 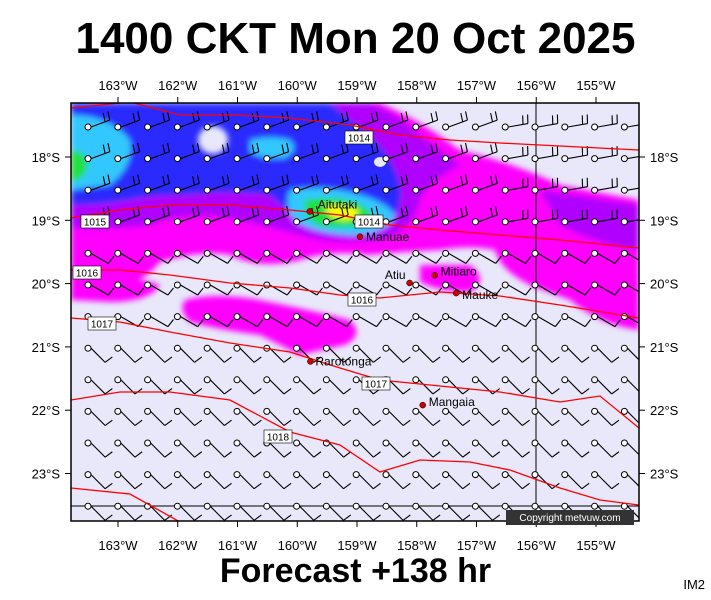 I want to click on isobar-line, so click(x=125, y=504).